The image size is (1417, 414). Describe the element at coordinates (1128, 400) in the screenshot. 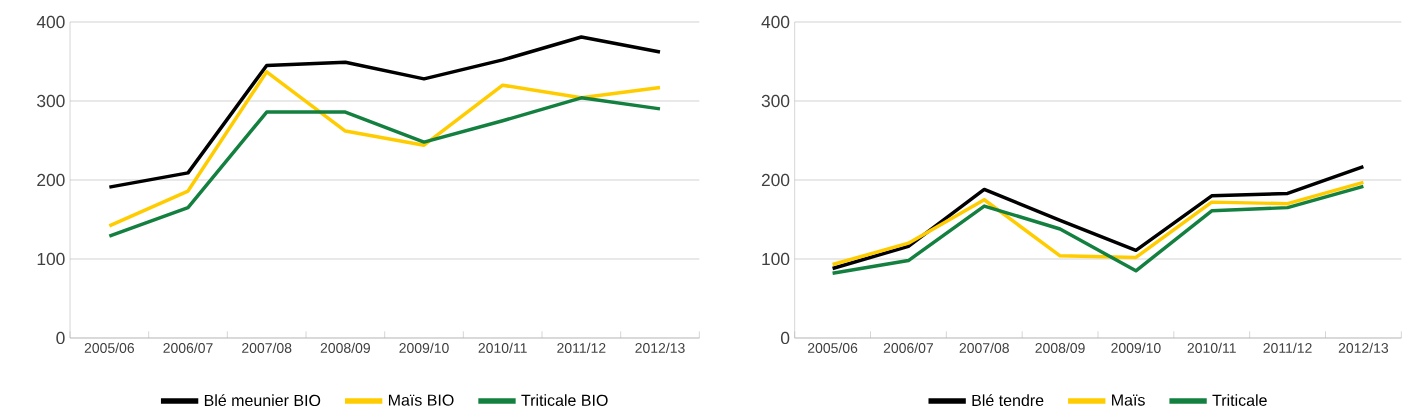

I see `legend-label: Maïs` at that location.